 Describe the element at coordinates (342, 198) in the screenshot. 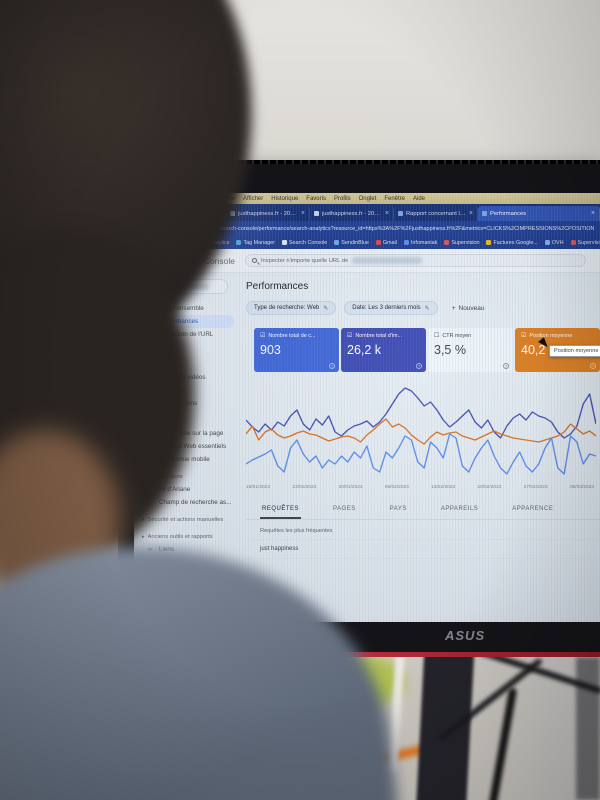

I see `menubar-item: Profils` at that location.